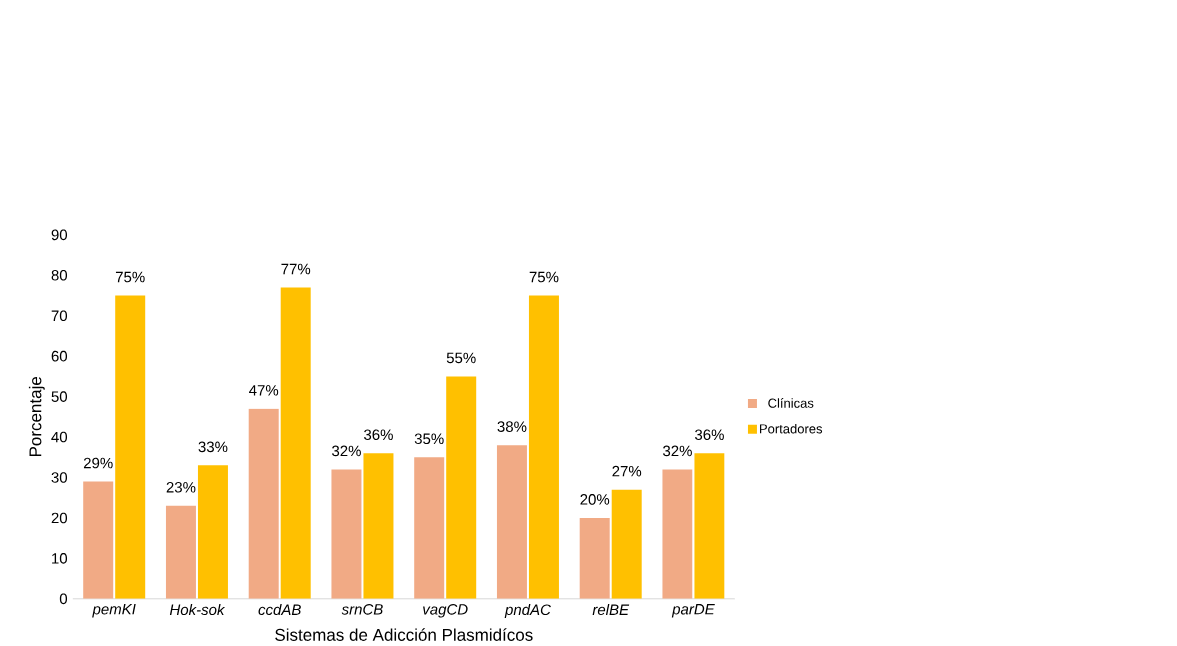 The width and height of the screenshot is (1177, 646). I want to click on y-tick-label: 30, so click(59, 477).